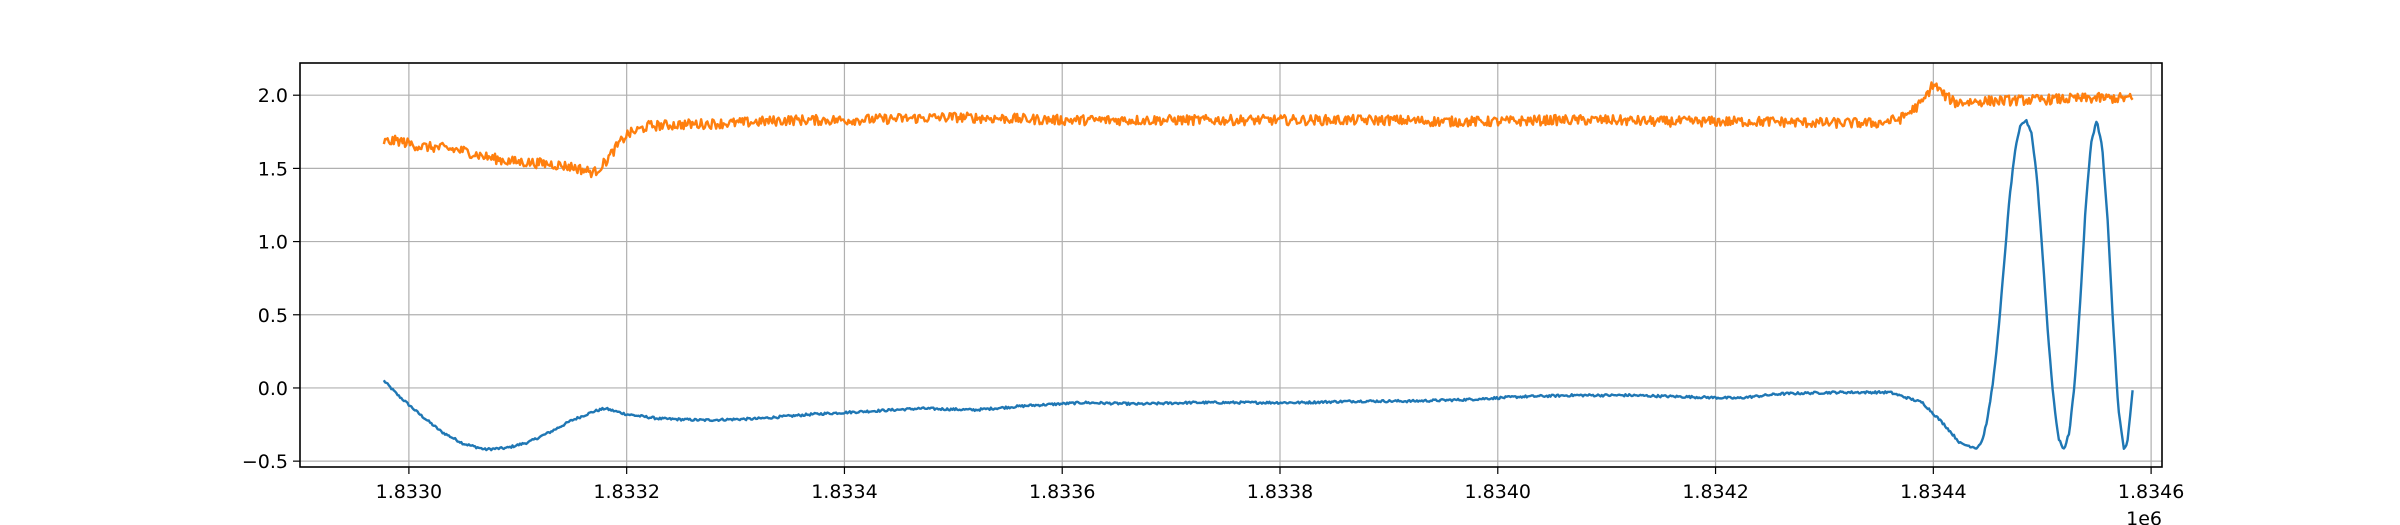 This screenshot has width=2400, height=525. What do you see at coordinates (1933, 492) in the screenshot?
I see `x-tick-label: 1.8344` at bounding box center [1933, 492].